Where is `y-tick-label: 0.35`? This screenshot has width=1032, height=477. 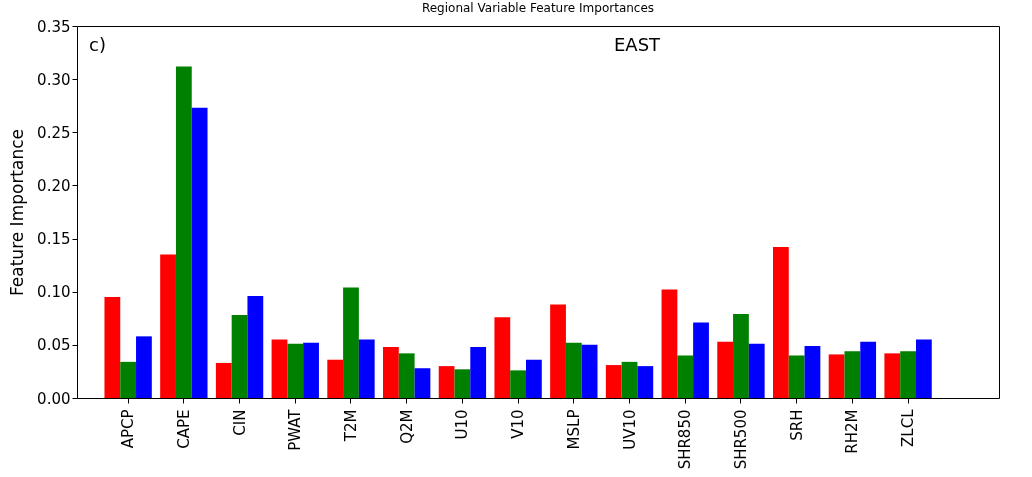 y-tick-label: 0.35 is located at coordinates (54, 26).